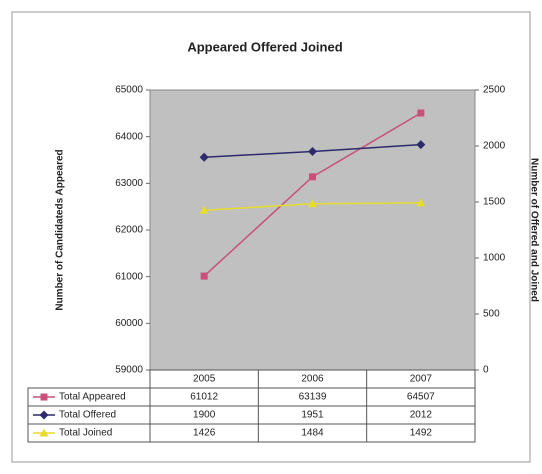 The width and height of the screenshot is (542, 474). What do you see at coordinates (313, 397) in the screenshot?
I see `table-value: 63139` at bounding box center [313, 397].